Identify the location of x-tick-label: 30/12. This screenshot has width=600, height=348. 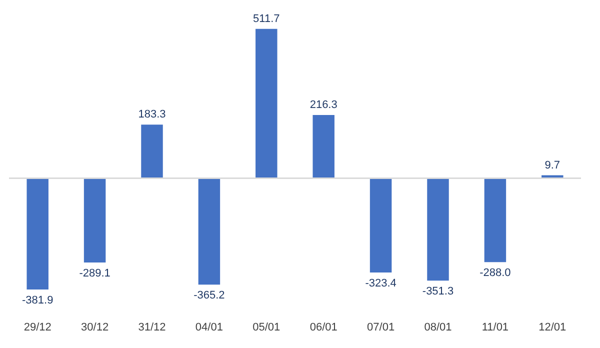
(95, 328).